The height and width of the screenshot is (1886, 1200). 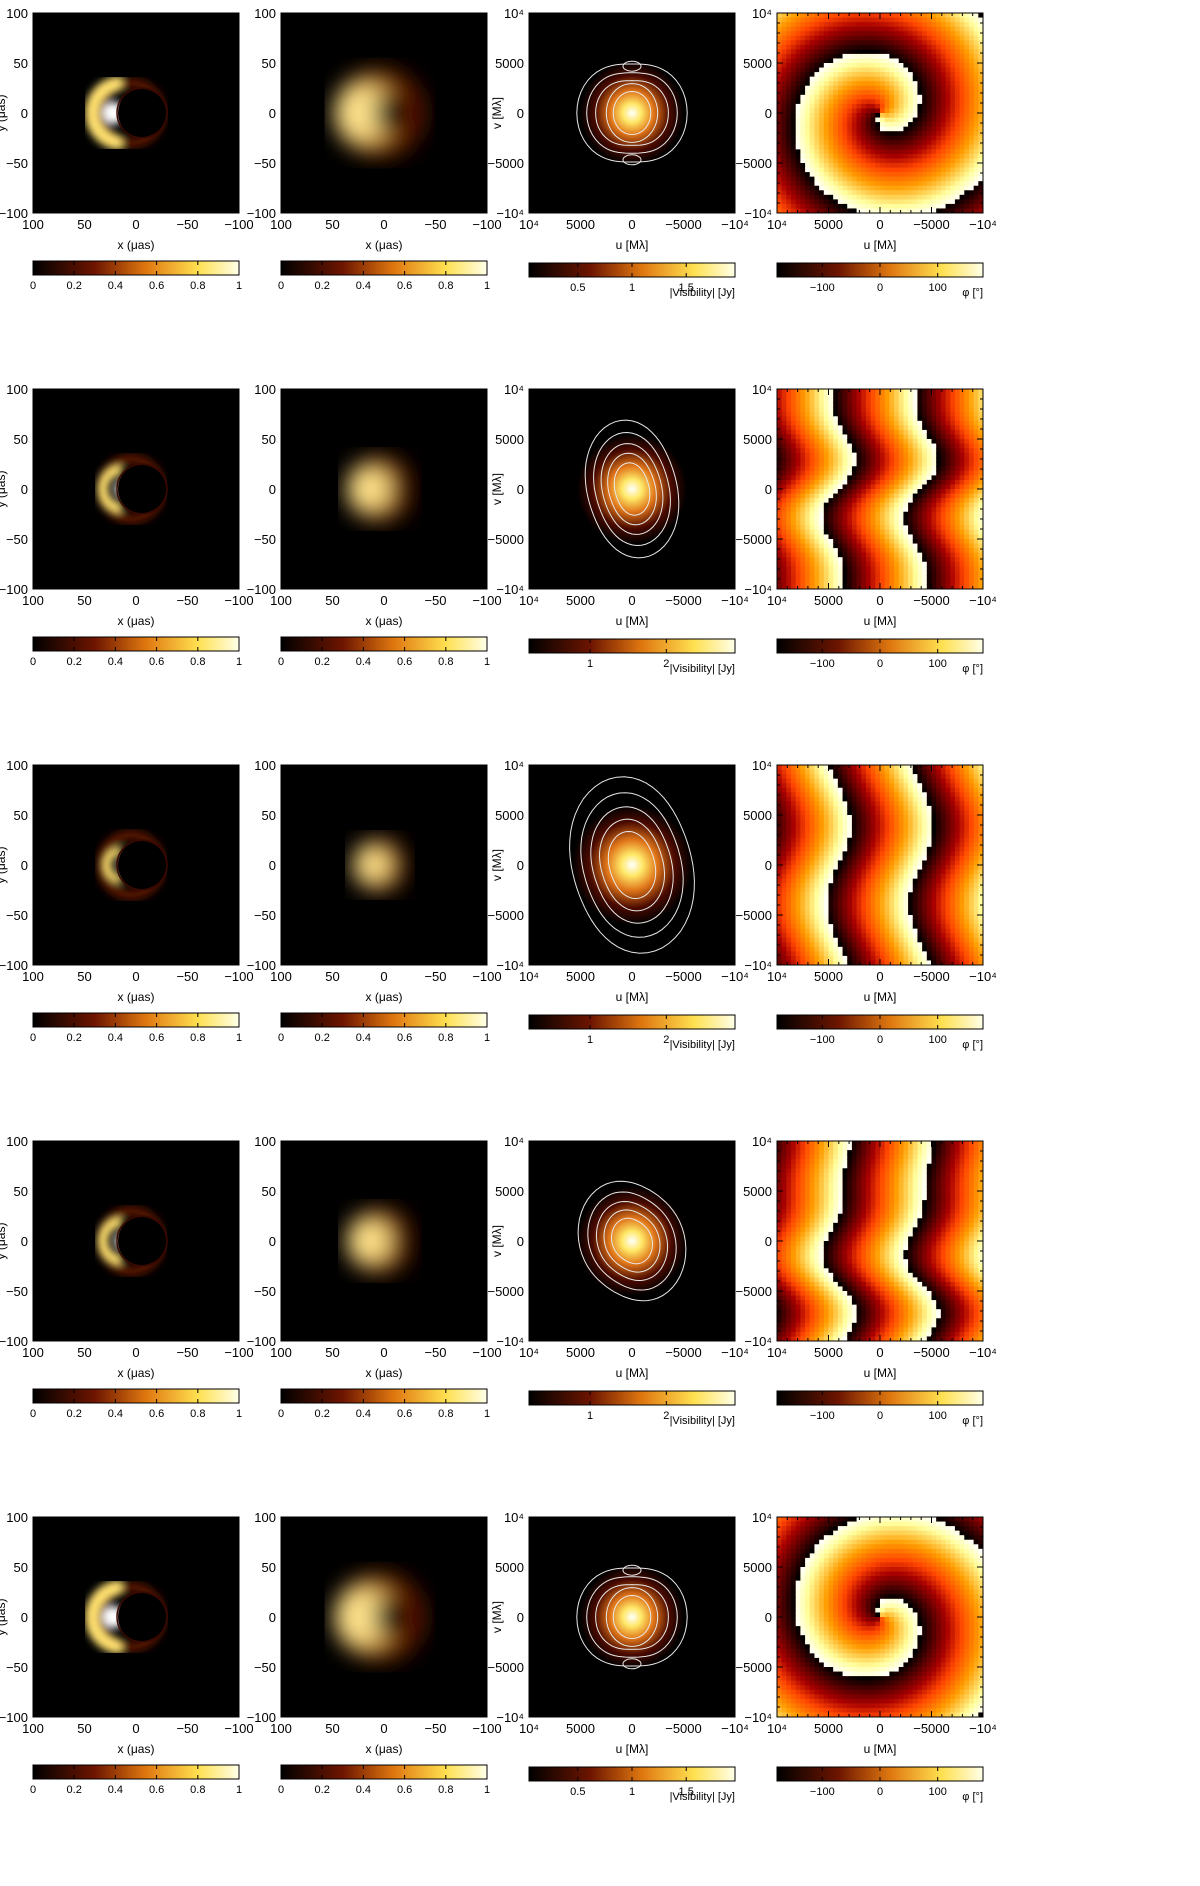 I want to click on colorbar-tick-label: 0, so click(x=33, y=286).